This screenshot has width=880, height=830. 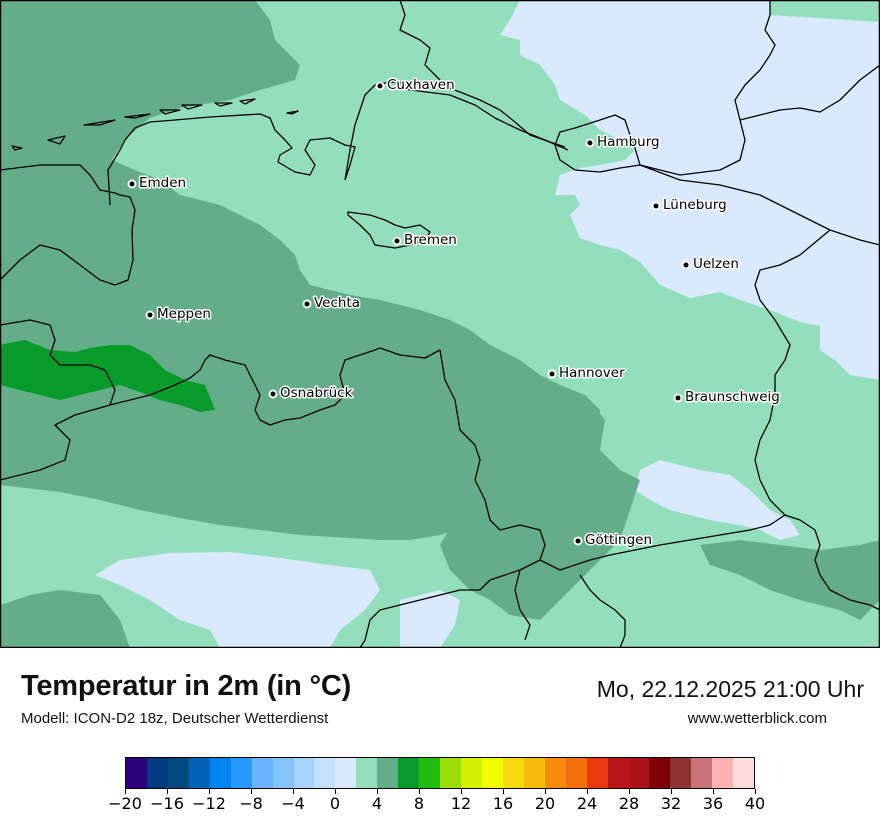 I want to click on city-label: Cuxhaven, so click(x=421, y=85).